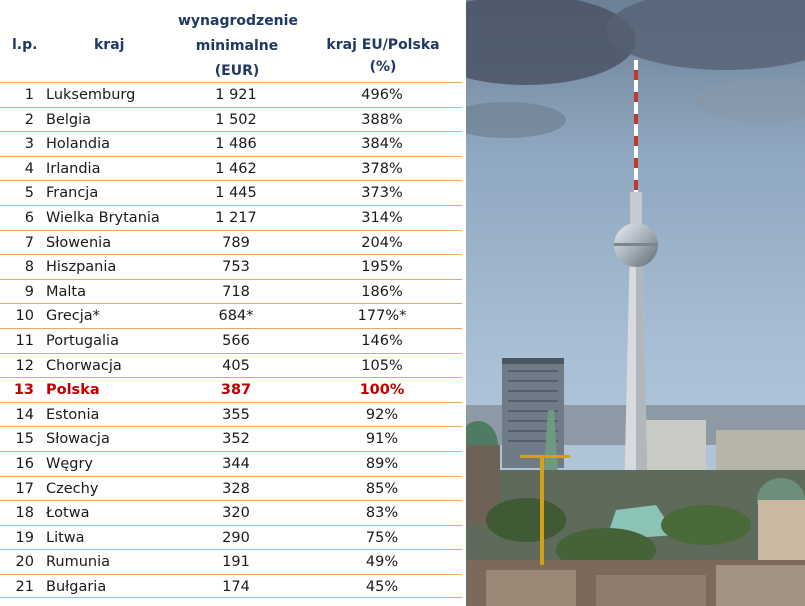 Image resolution: width=805 pixels, height=606 pixels. What do you see at coordinates (73, 414) in the screenshot?
I see `row-country: Estonia` at bounding box center [73, 414].